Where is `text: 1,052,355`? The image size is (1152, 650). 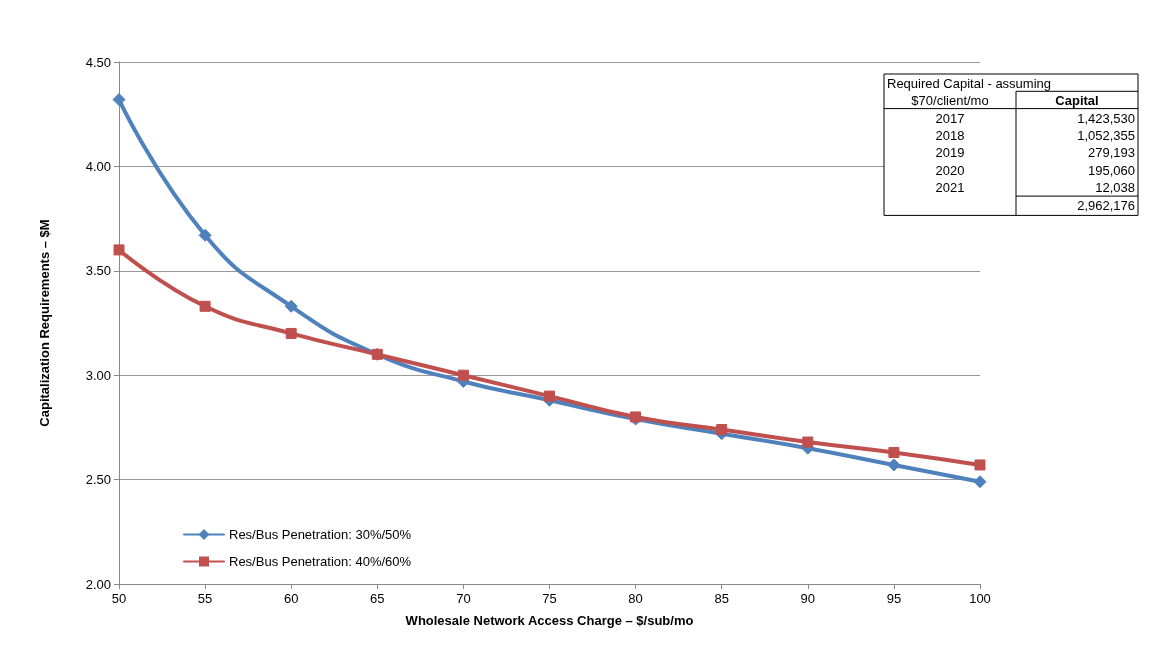
text: 1,052,355 is located at coordinates (1106, 136).